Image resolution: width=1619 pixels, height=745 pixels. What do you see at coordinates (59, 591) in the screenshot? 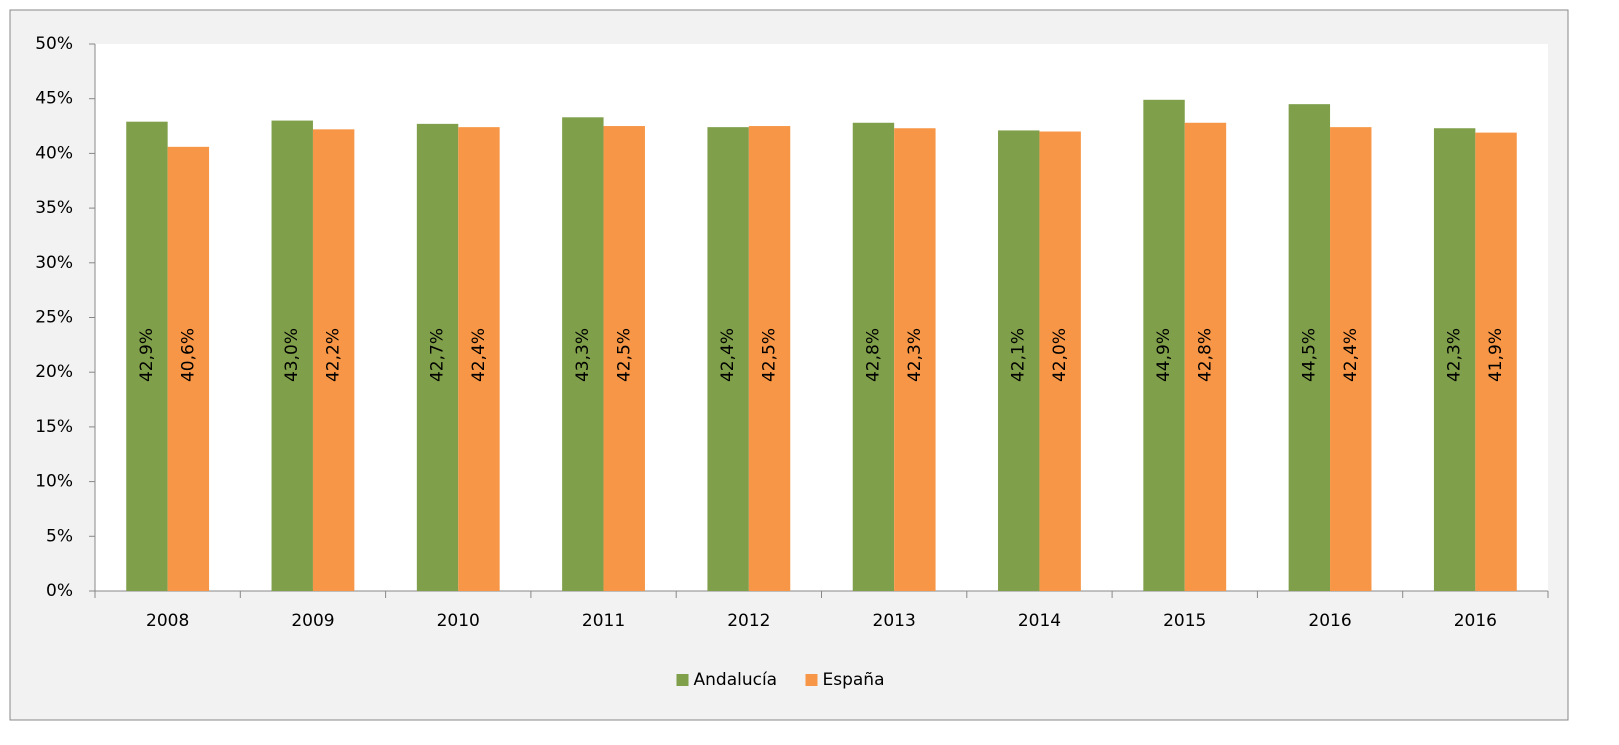
I see `y-tick-label: 0%` at bounding box center [59, 591].